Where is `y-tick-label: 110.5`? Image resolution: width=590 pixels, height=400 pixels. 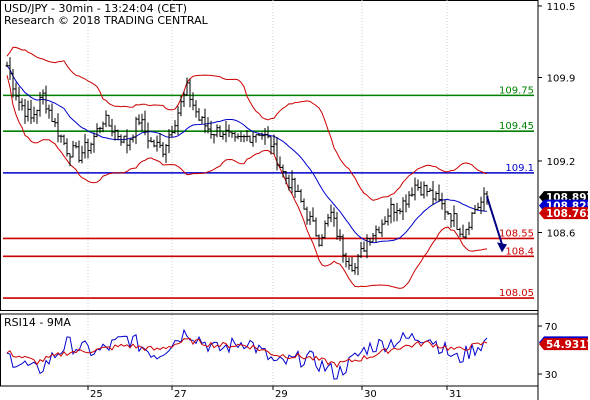 y-tick-label: 110.5 is located at coordinates (561, 7).